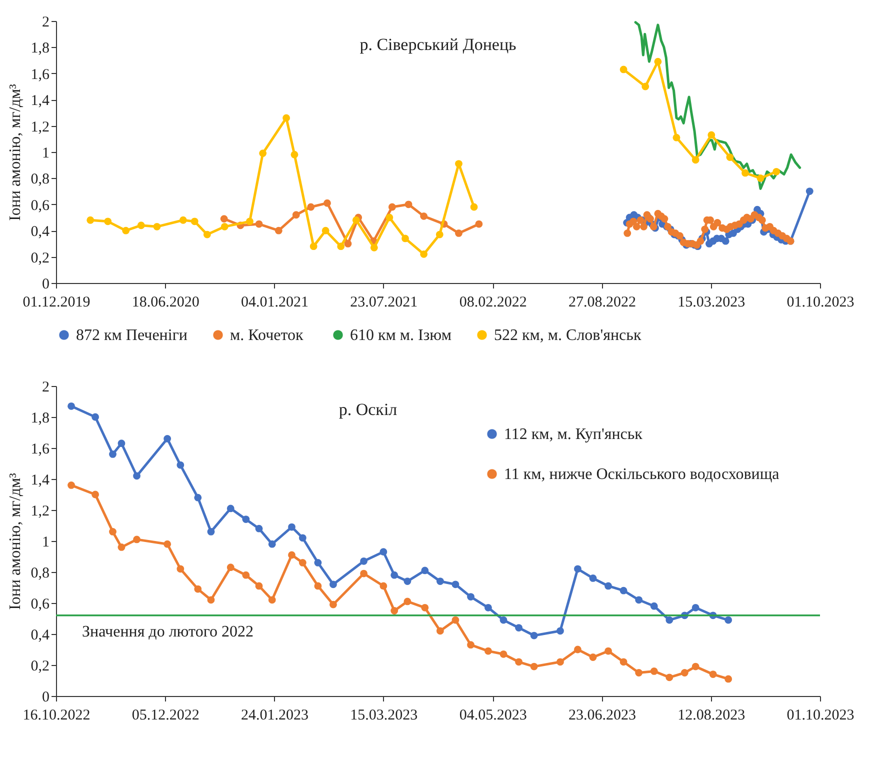  What do you see at coordinates (56, 302) in the screenshot?
I see `x-tick-label: 01.12.2019` at bounding box center [56, 302].